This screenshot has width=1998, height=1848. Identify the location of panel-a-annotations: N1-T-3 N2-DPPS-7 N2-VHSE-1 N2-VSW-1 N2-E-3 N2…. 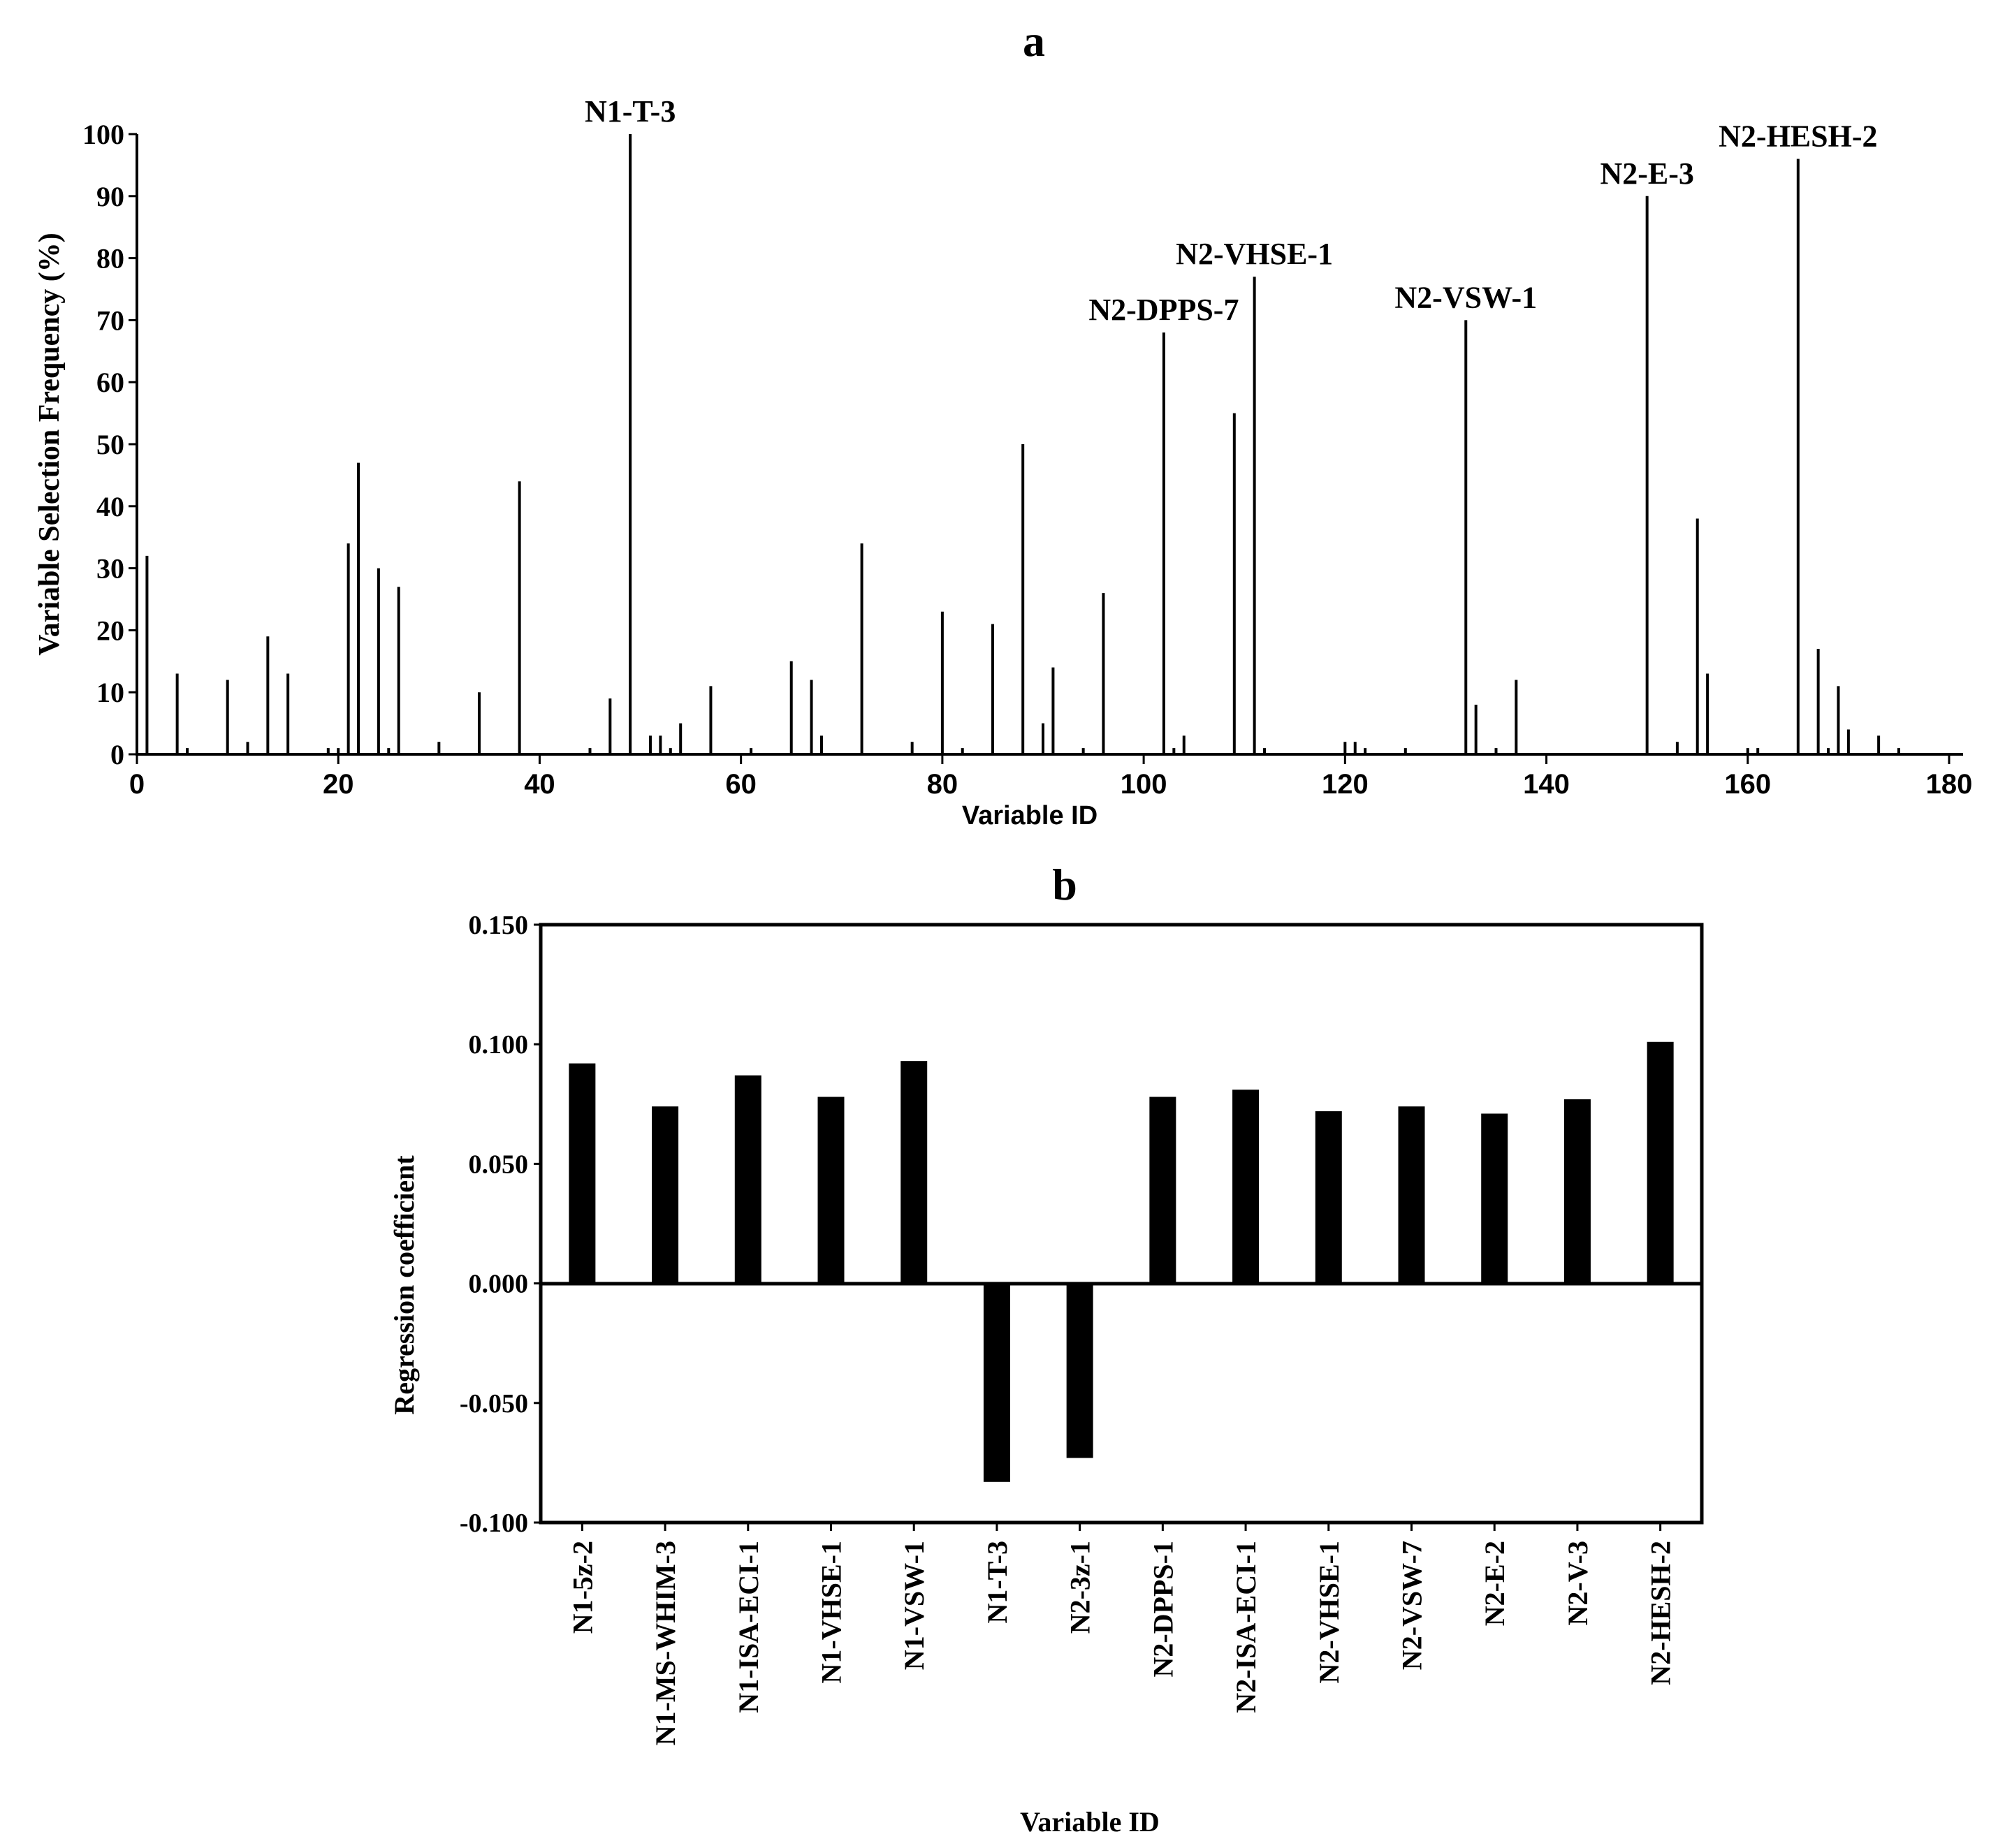
(1231, 210).